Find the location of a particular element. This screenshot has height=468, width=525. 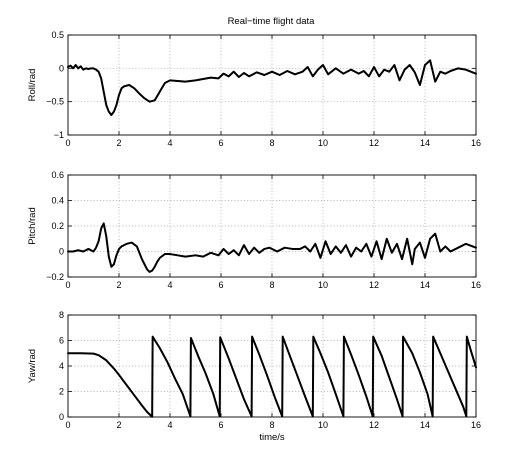

pitch-y-tick-label: 0.6 is located at coordinates (57, 175).